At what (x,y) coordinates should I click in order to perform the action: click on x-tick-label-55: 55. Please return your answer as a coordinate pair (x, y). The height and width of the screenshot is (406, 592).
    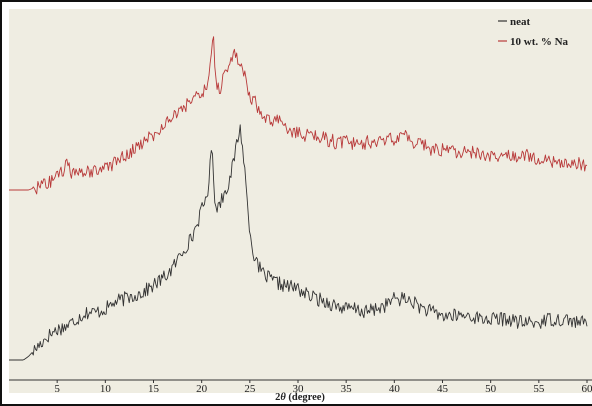
    Looking at the image, I should click on (539, 389).